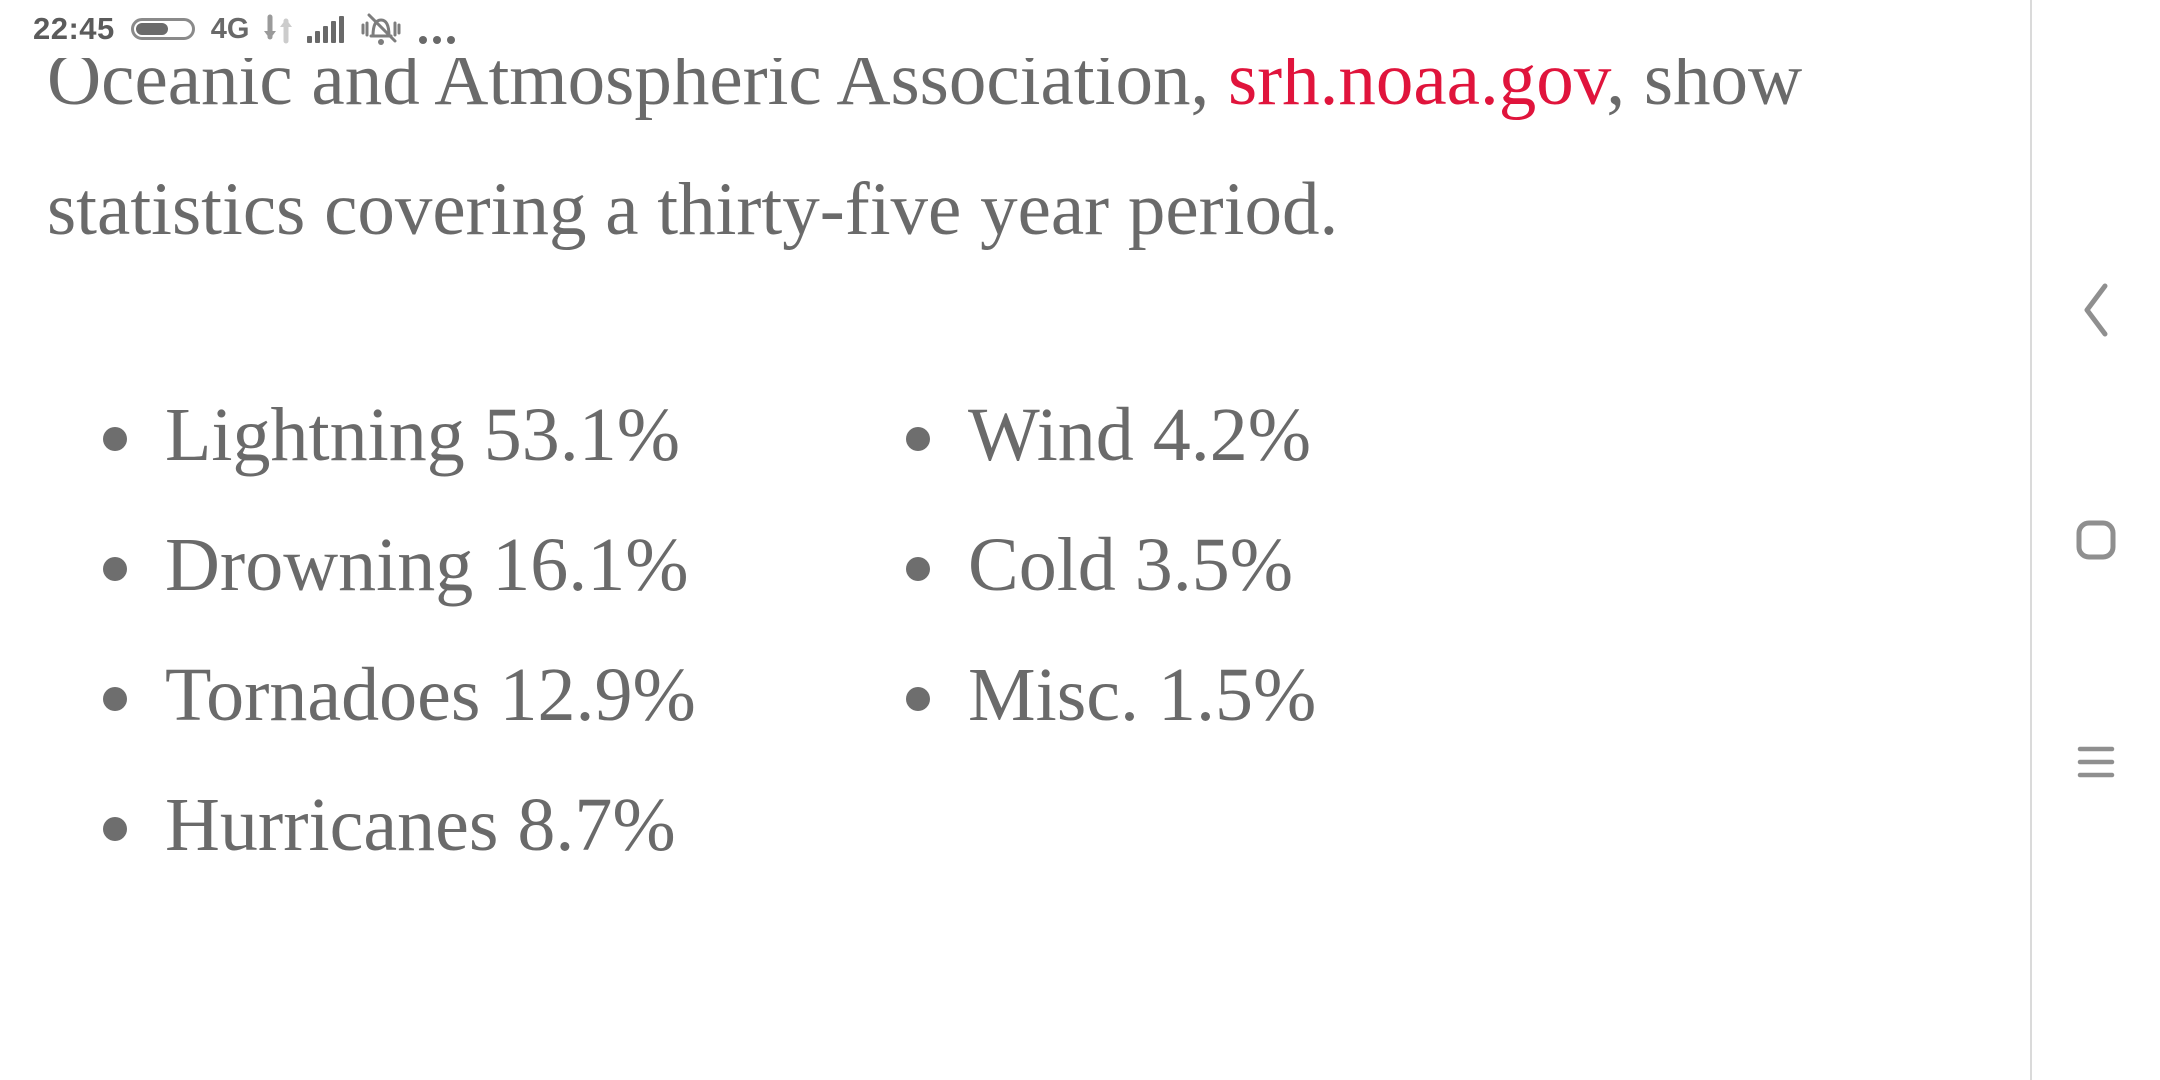 Image resolution: width=2160 pixels, height=1080 pixels. What do you see at coordinates (2031, 540) in the screenshot?
I see `nav-bar-divider` at bounding box center [2031, 540].